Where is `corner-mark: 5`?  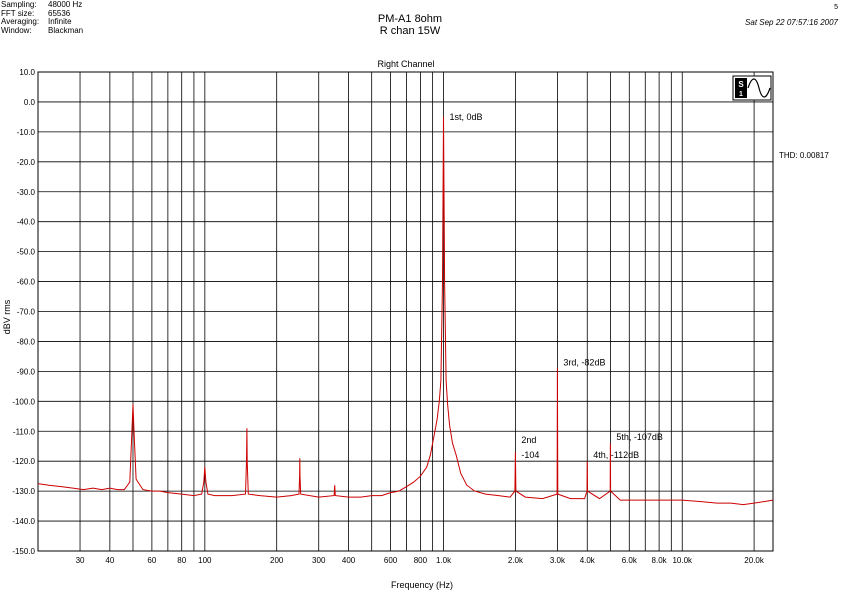 corner-mark: 5 is located at coordinates (836, 7).